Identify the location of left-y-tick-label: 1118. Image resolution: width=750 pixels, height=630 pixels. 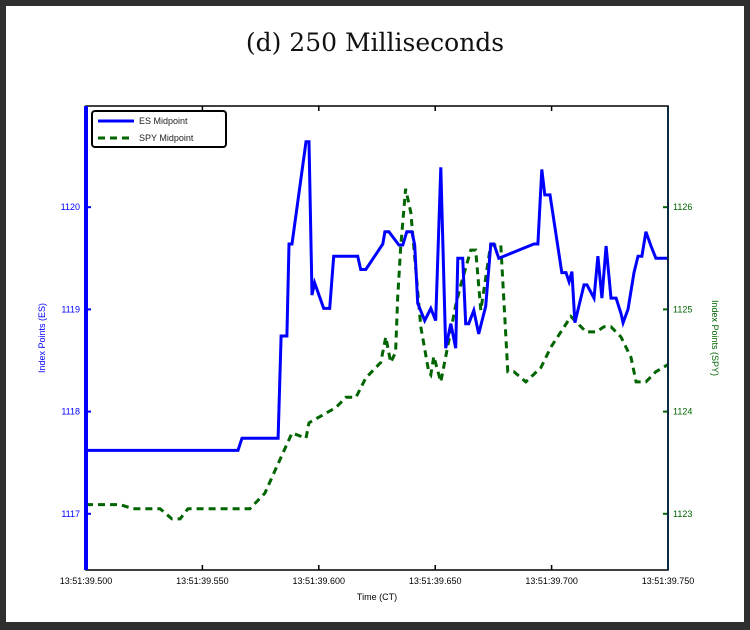
(70, 412).